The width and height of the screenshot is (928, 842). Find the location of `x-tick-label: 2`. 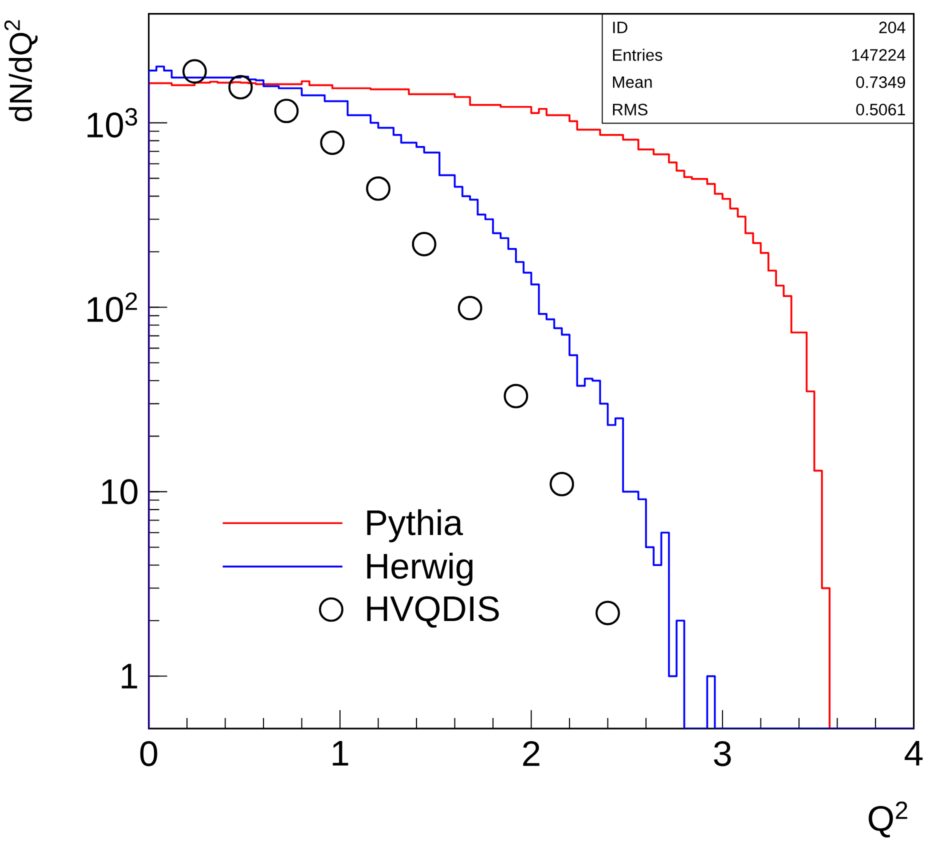

x-tick-label: 2 is located at coordinates (531, 753).